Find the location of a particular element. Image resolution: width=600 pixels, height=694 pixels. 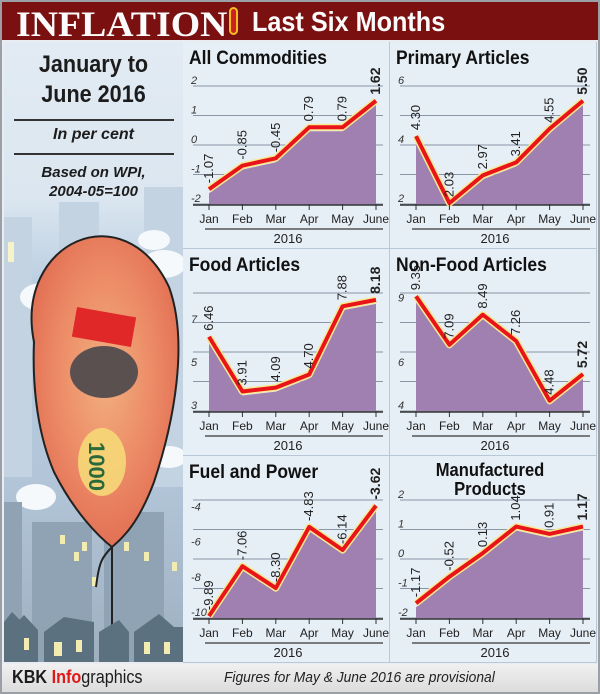

separator-pill-icon is located at coordinates (233, 21).